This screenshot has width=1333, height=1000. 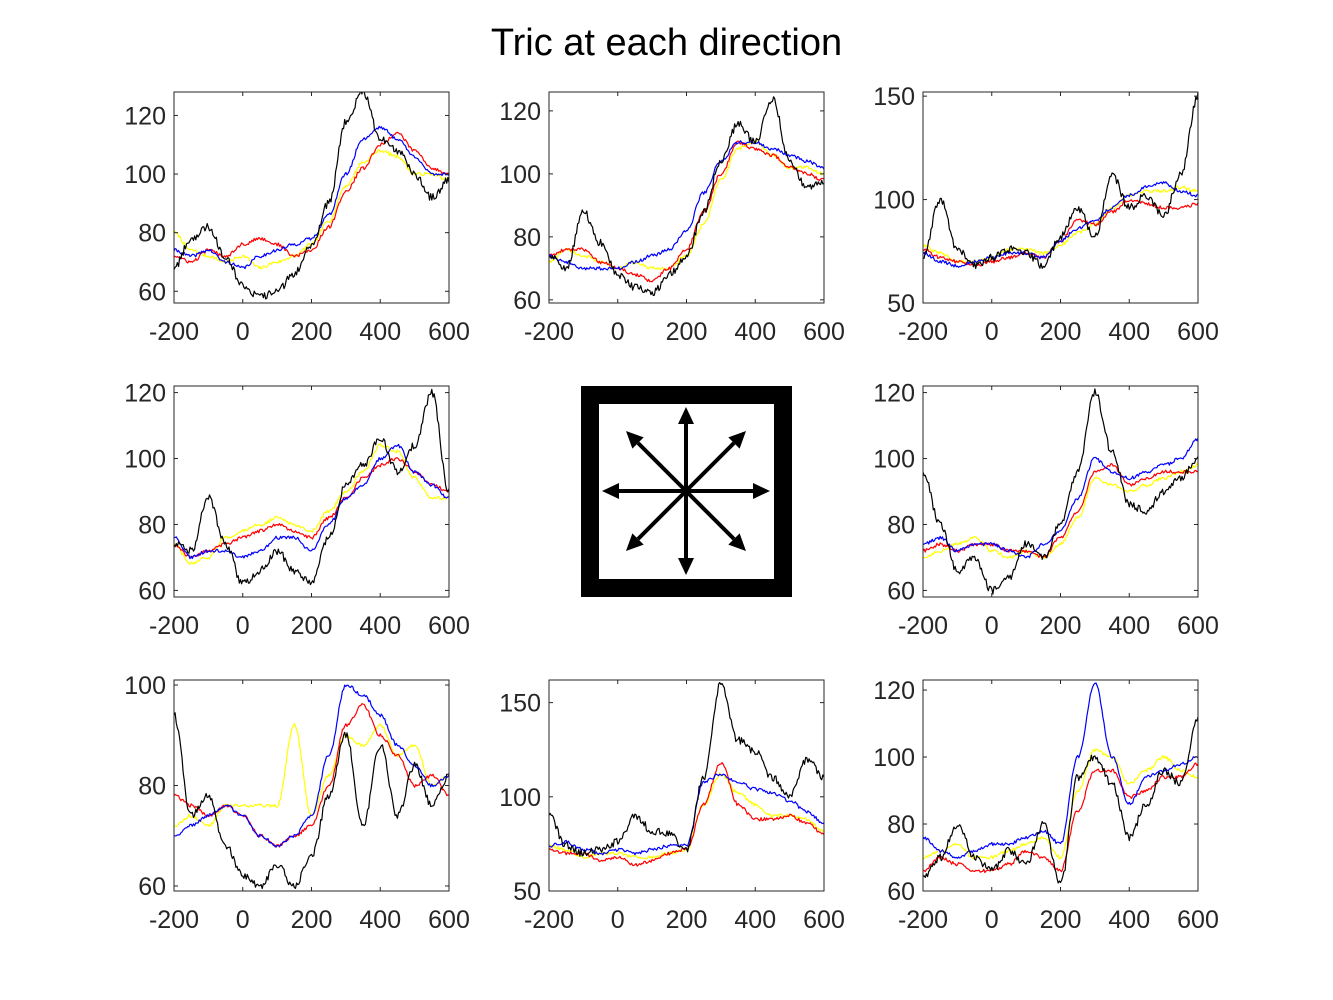 I want to click on panel-bottom-left: -200 0 200 400 600 60 80 100, so click(x=297, y=803).